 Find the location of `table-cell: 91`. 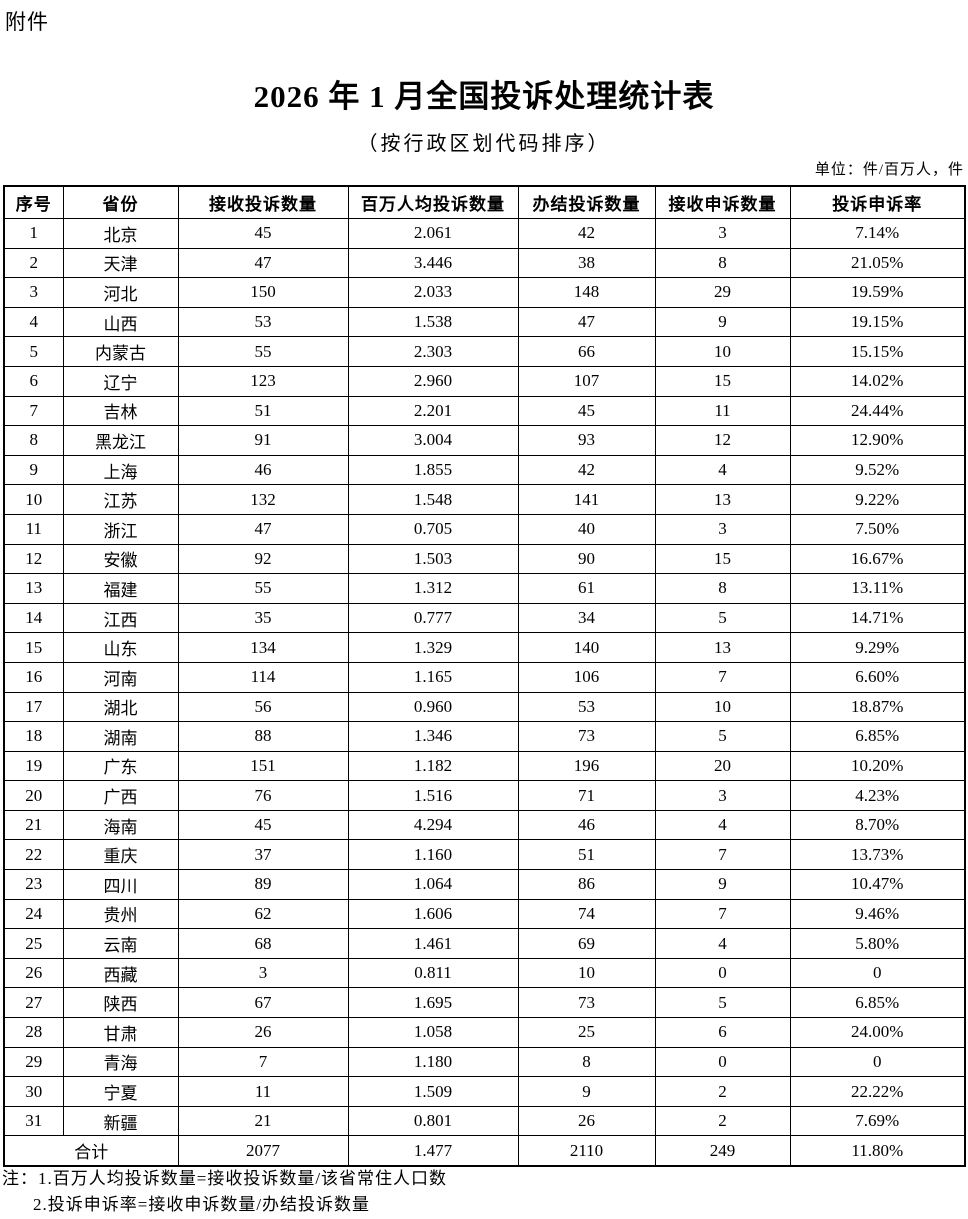

table-cell: 91 is located at coordinates (263, 440).